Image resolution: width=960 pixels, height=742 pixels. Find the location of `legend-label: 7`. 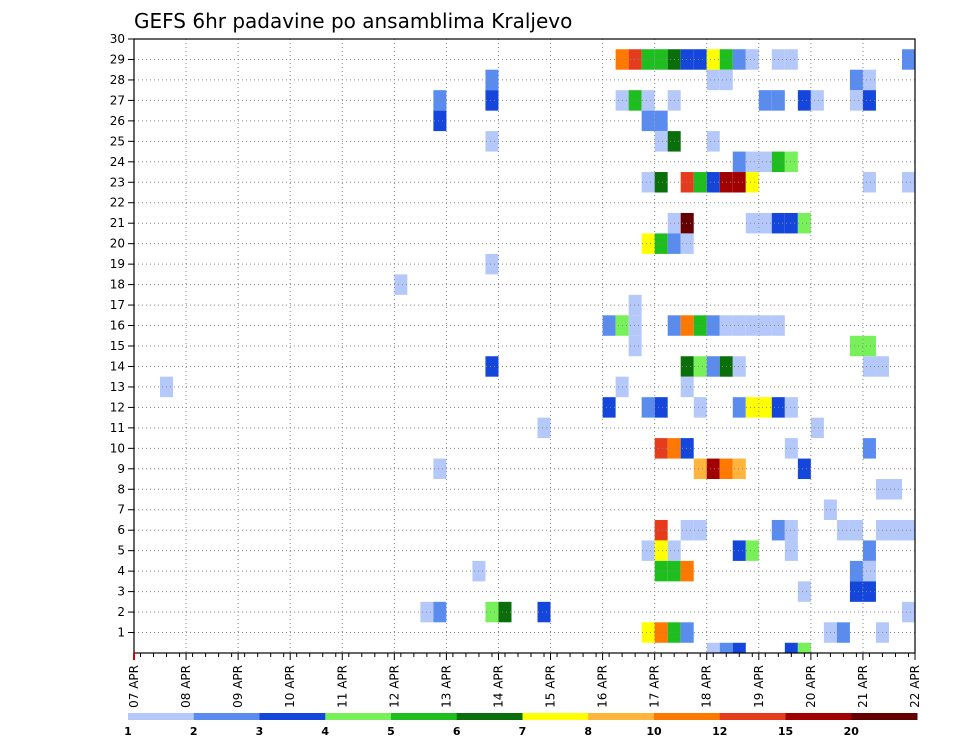

legend-label: 7 is located at coordinates (523, 731).